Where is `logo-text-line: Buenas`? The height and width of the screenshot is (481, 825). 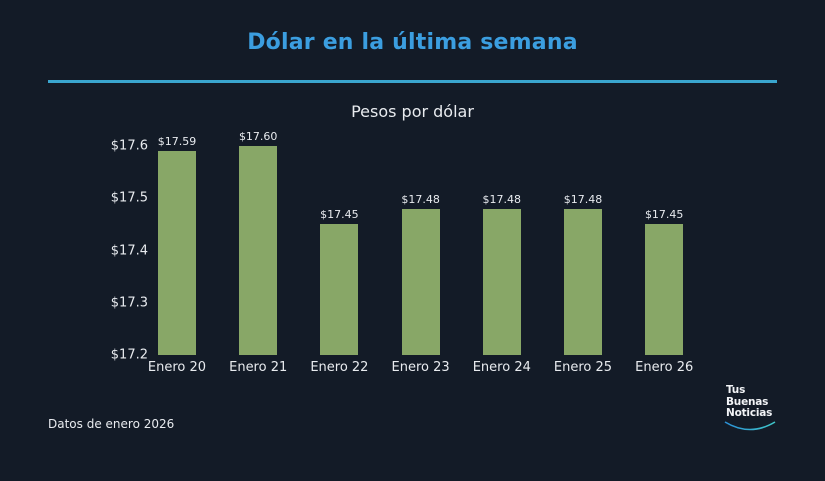 logo-text-line: Buenas is located at coordinates (747, 401).